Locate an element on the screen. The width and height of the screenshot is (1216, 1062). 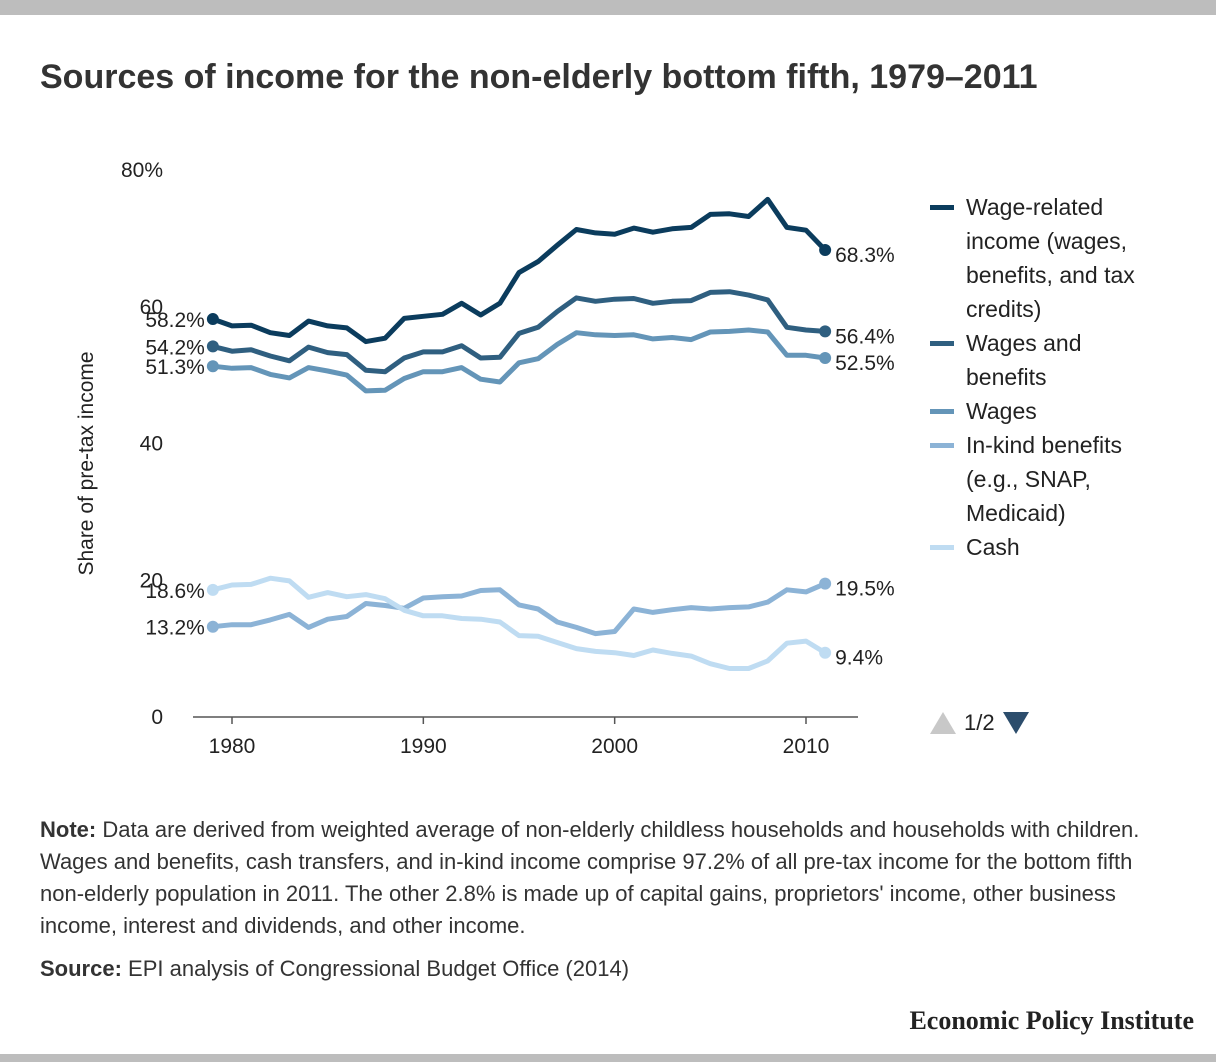
y-tick-label: 60 is located at coordinates (151, 307).